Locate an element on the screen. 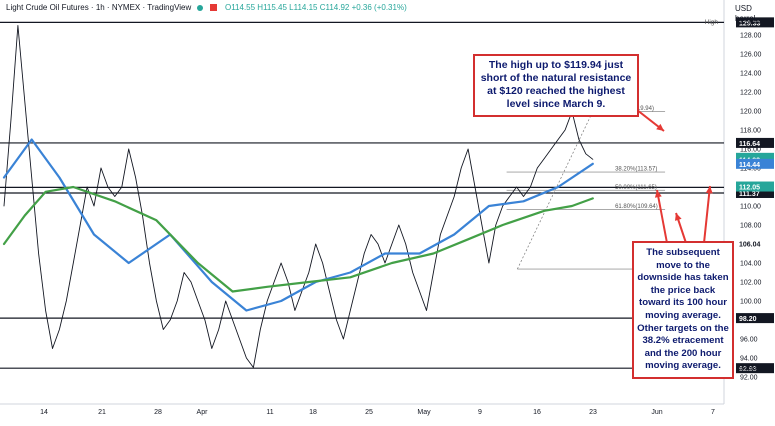 Image resolution: width=775 pixels, height=426 pixels. y-tick-label: 120.00 is located at coordinates (751, 112).